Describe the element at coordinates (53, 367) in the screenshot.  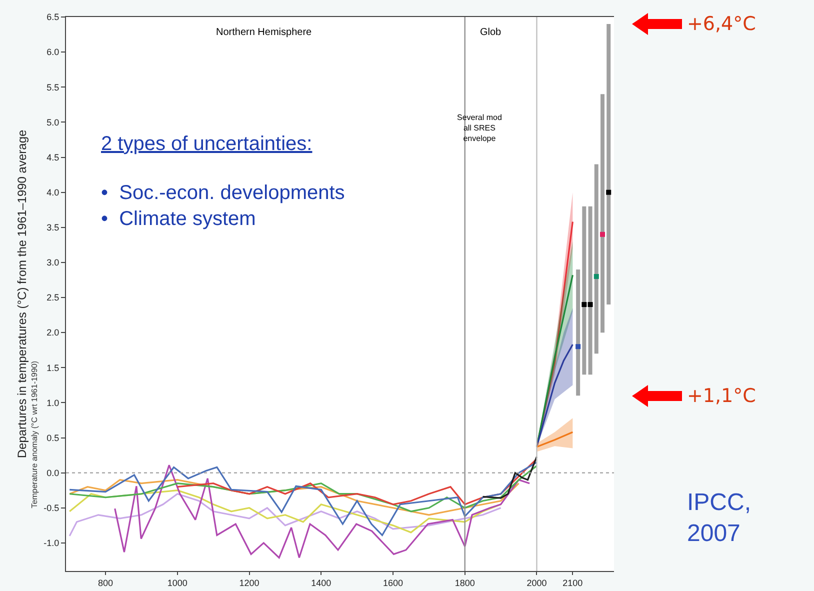
I see `y-tick-label: 1.5` at that location.